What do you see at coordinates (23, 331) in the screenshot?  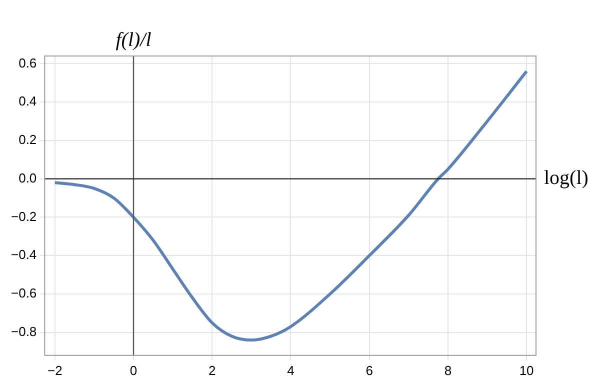 I see `y-tick-label: −0.8` at bounding box center [23, 331].